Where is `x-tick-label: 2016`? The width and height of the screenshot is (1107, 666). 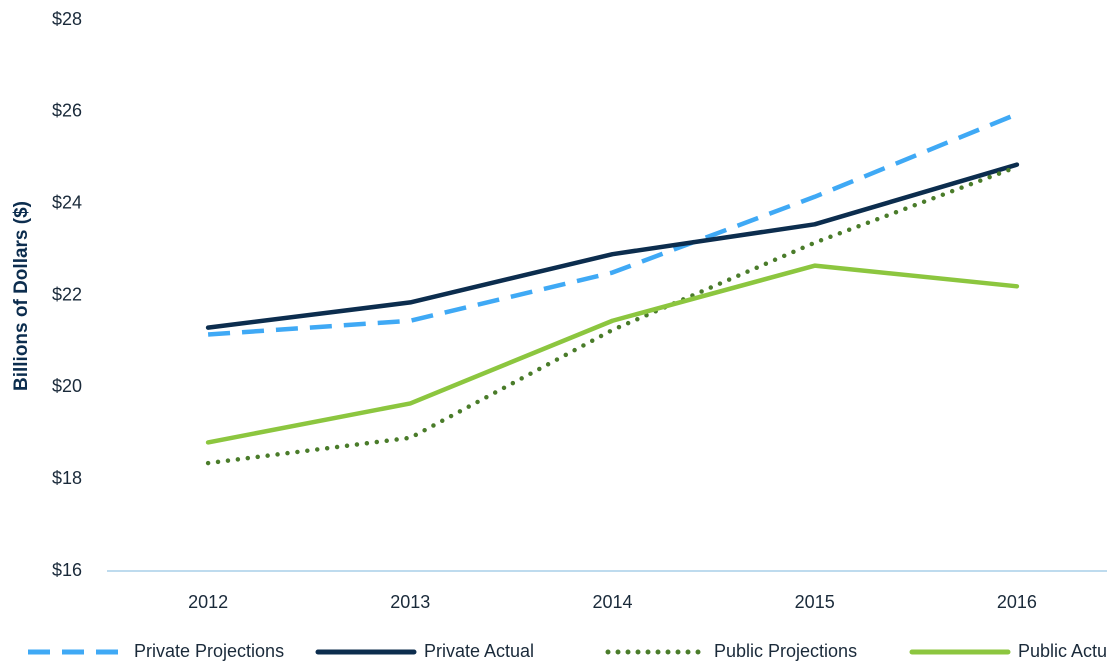 x-tick-label: 2016 is located at coordinates (1017, 602).